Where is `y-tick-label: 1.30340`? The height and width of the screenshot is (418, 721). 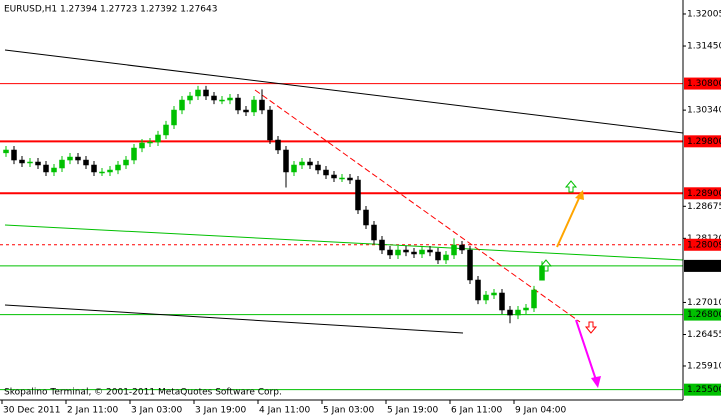
y-tick-label: 1.30340 is located at coordinates (704, 111).